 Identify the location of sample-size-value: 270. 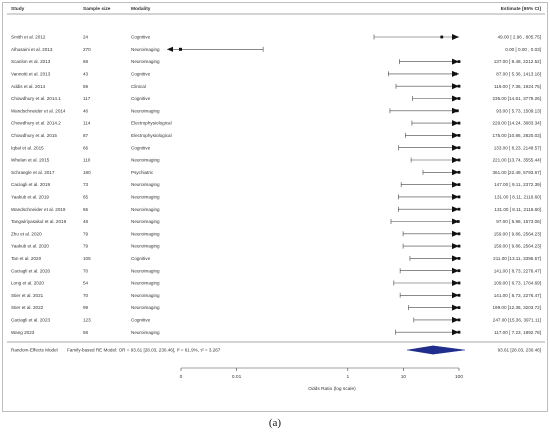
(87, 49).